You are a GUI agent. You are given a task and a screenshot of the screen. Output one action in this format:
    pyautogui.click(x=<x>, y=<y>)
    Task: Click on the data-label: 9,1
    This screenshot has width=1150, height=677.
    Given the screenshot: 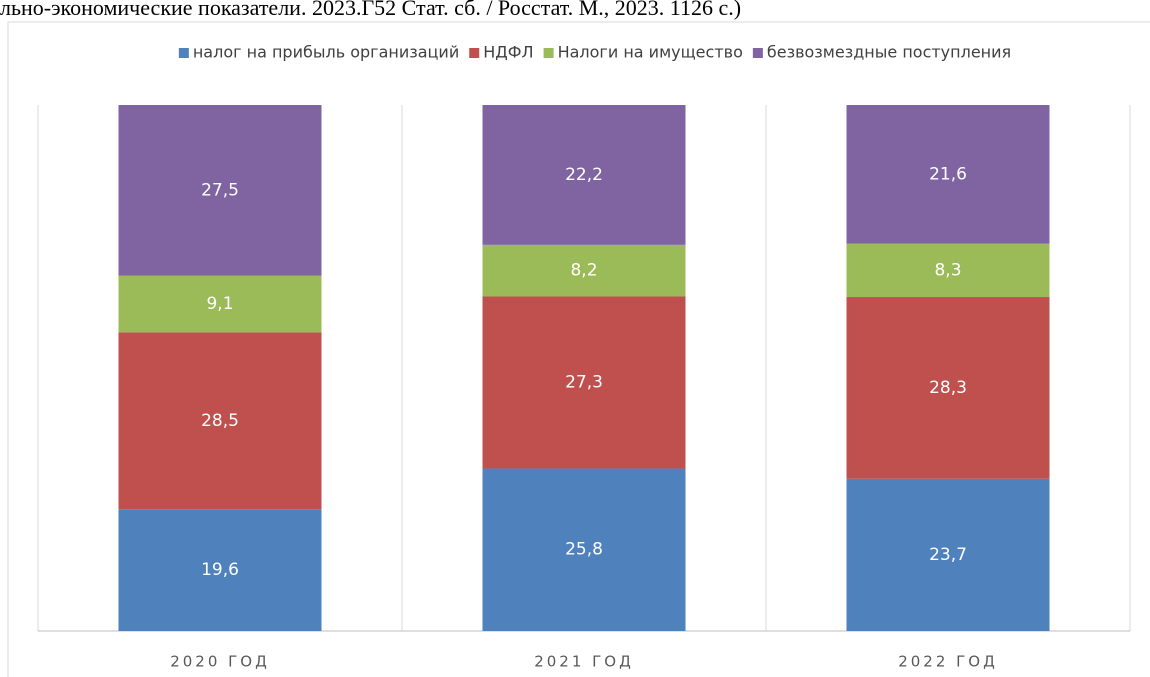 What is the action you would take?
    pyautogui.click(x=219, y=304)
    